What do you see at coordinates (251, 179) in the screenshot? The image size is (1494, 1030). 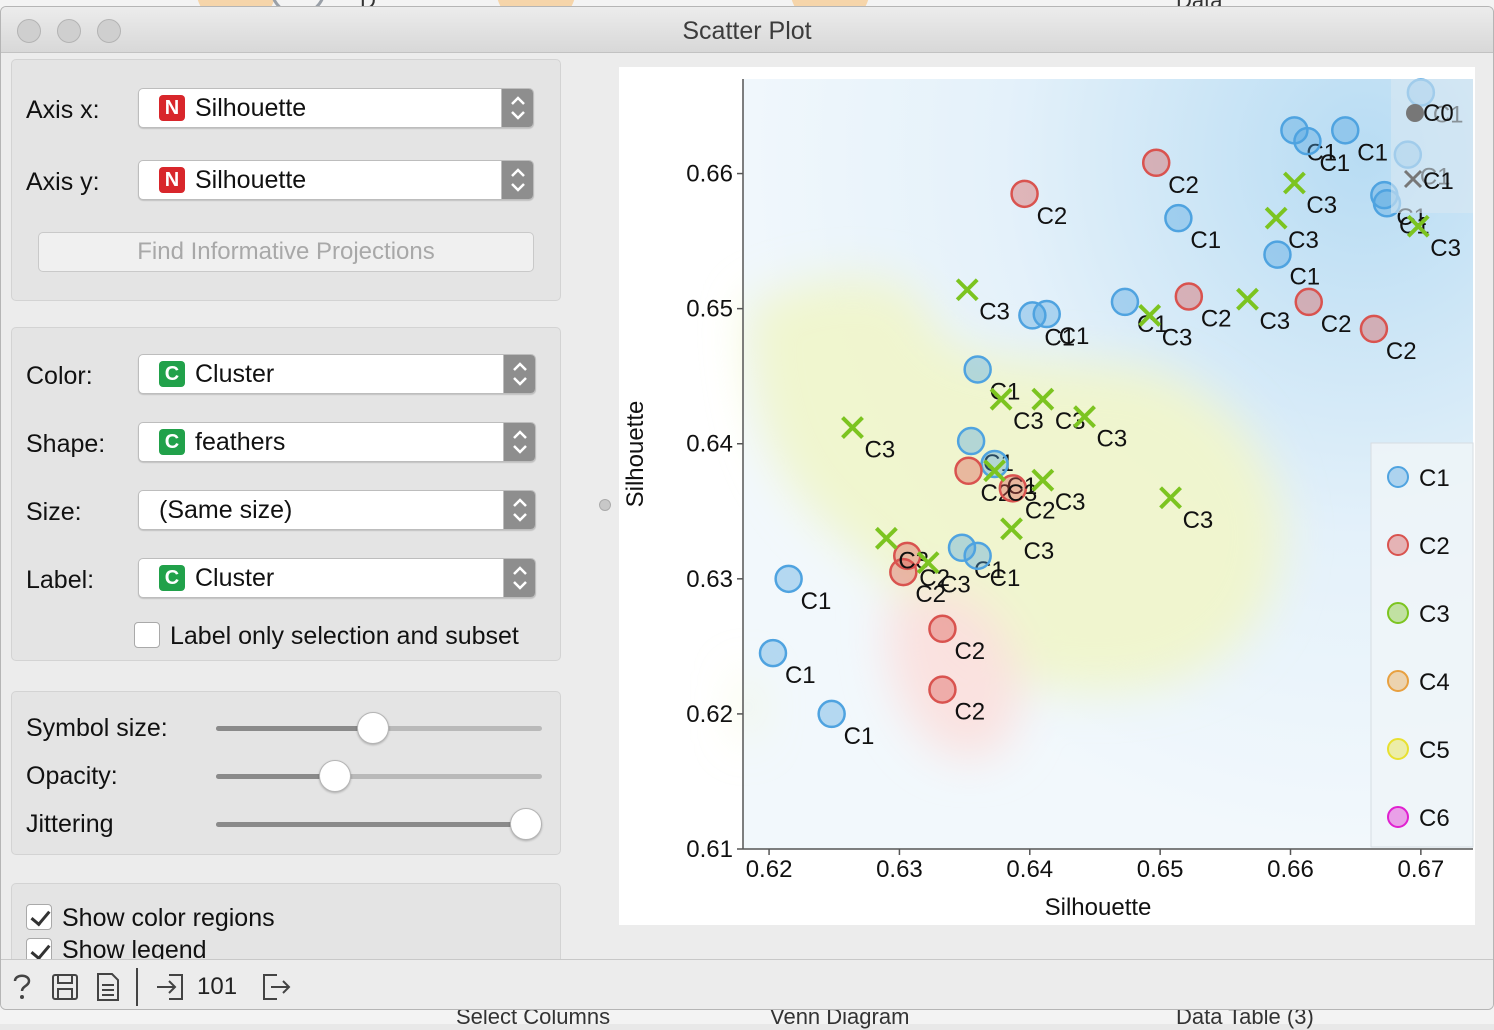 I see `axis-y-value: Silhouette` at bounding box center [251, 179].